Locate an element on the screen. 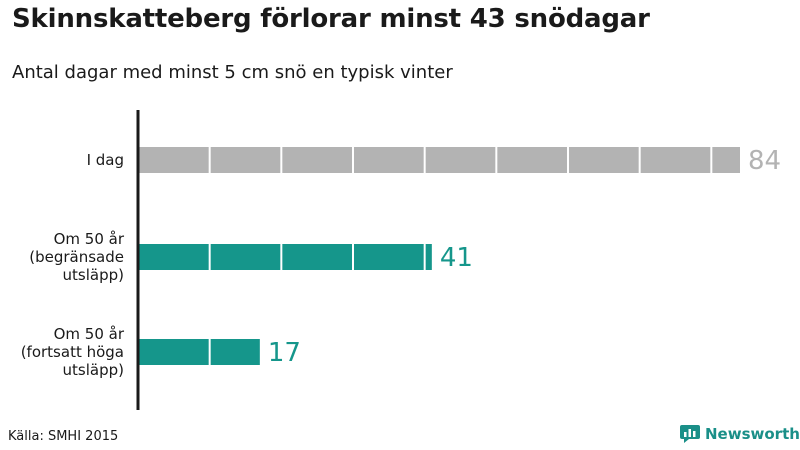  brand: Newsworthy is located at coordinates (740, 434).